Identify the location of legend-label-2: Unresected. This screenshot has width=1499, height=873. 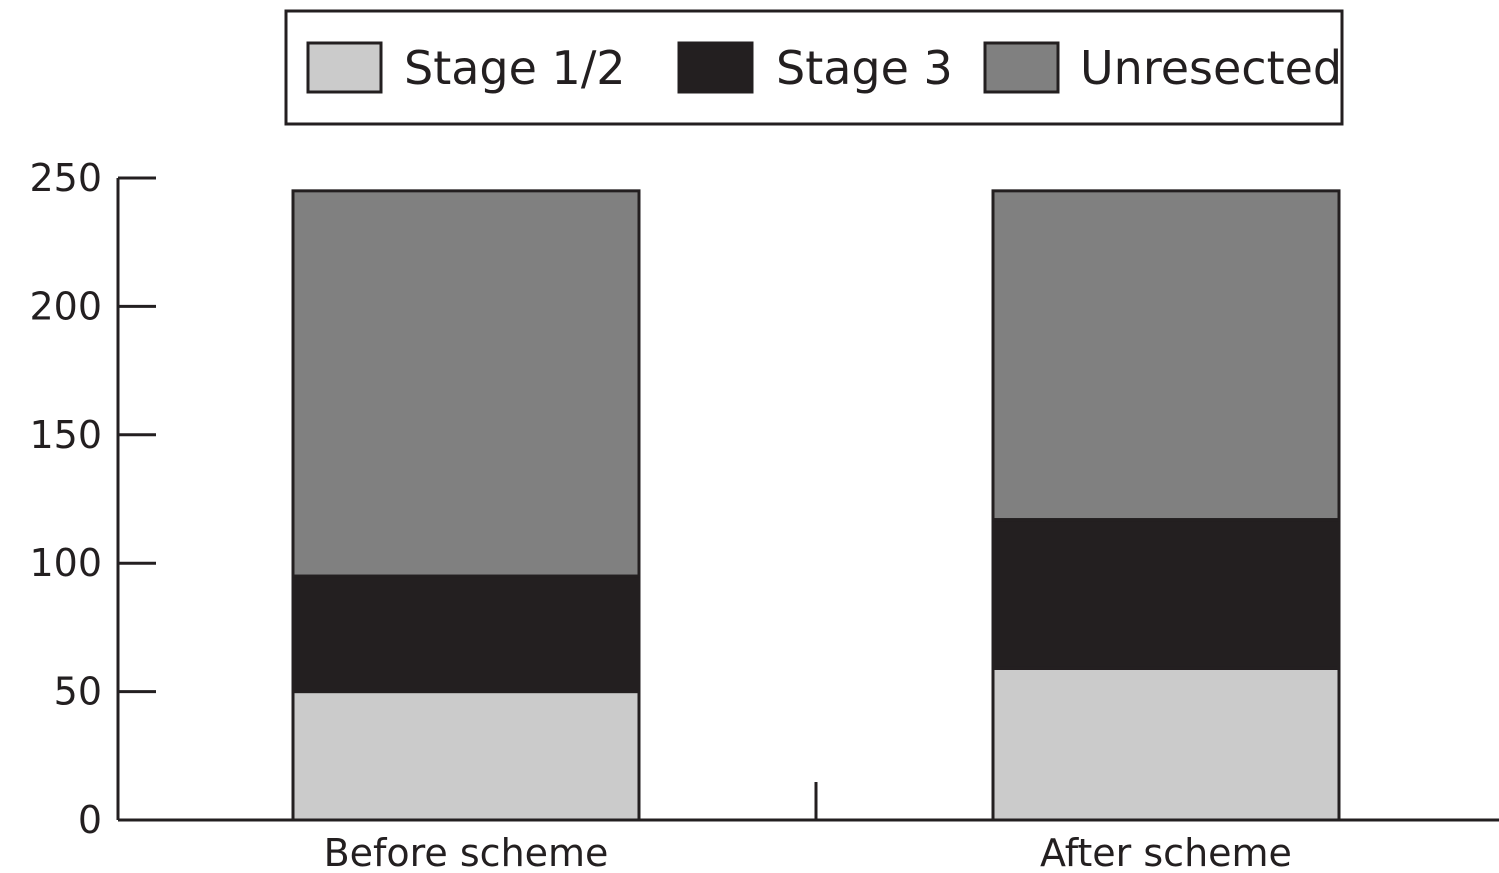
(1211, 68).